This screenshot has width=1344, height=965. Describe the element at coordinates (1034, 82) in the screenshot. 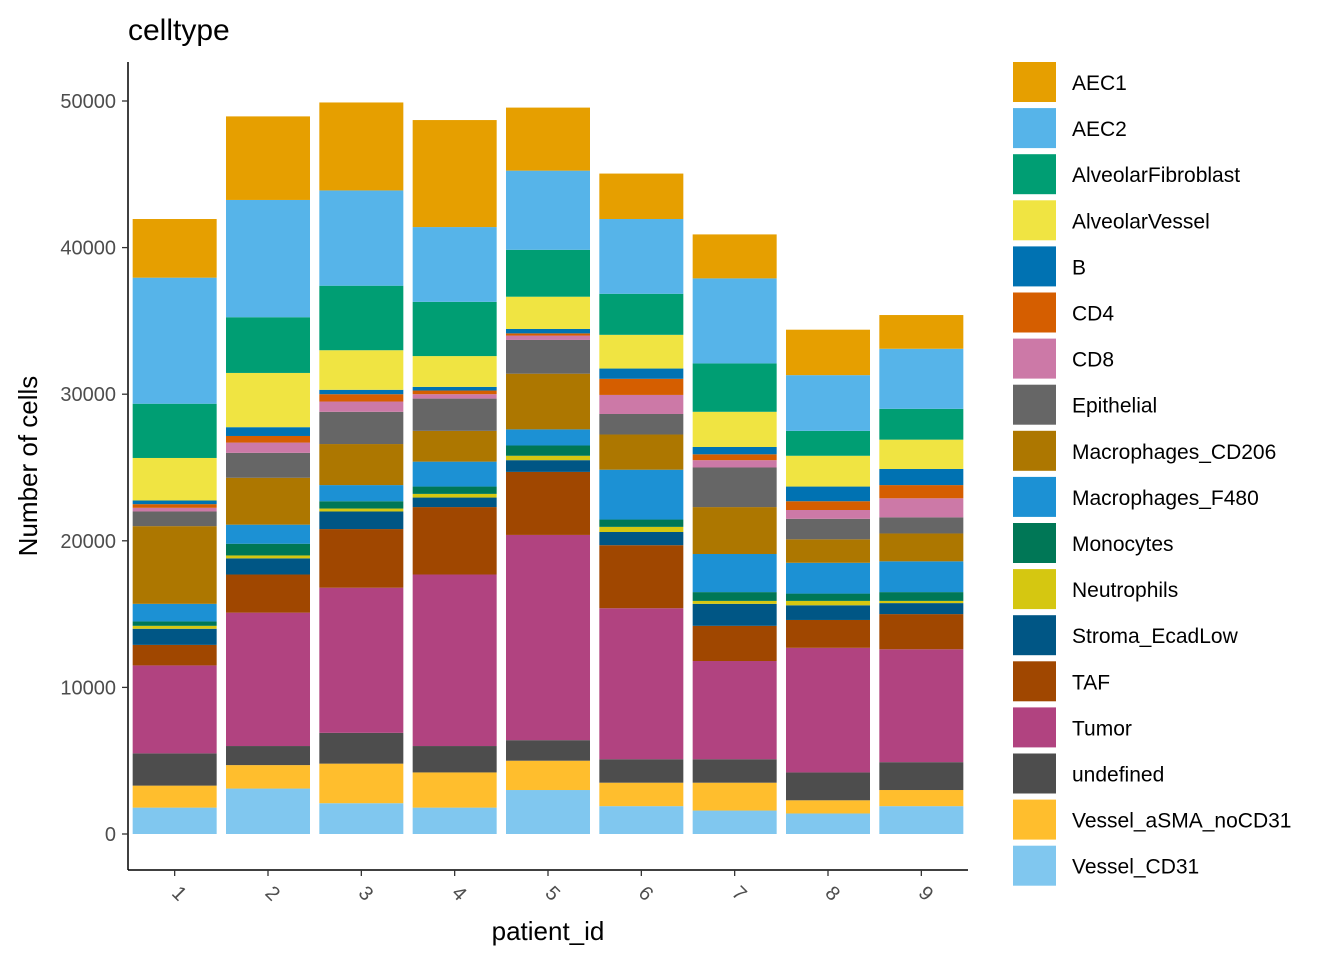

I see `legend-key-aec1` at that location.